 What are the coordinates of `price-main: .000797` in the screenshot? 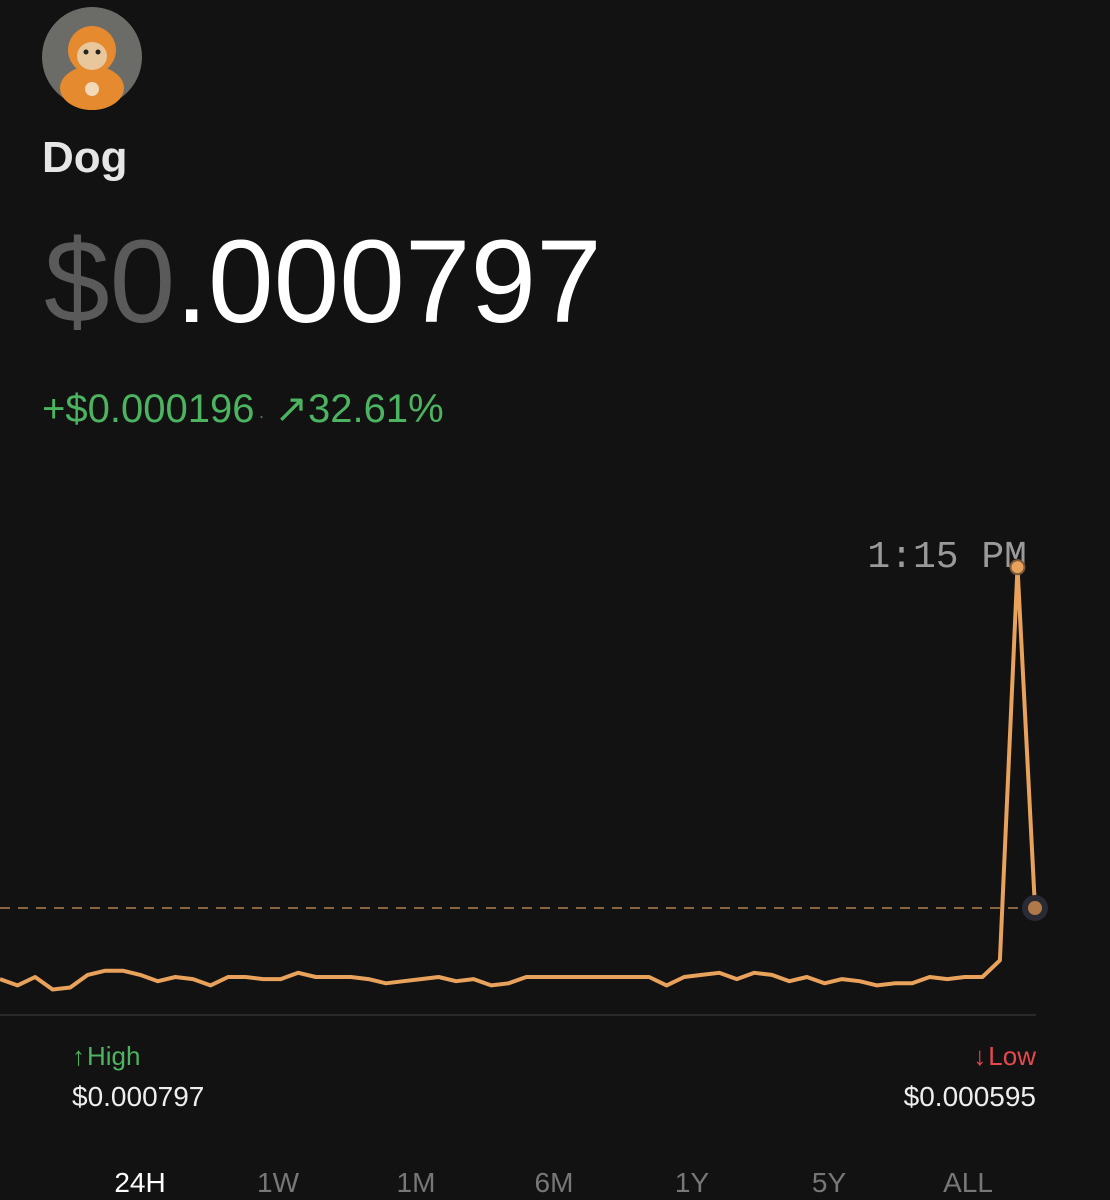 It's located at (388, 282).